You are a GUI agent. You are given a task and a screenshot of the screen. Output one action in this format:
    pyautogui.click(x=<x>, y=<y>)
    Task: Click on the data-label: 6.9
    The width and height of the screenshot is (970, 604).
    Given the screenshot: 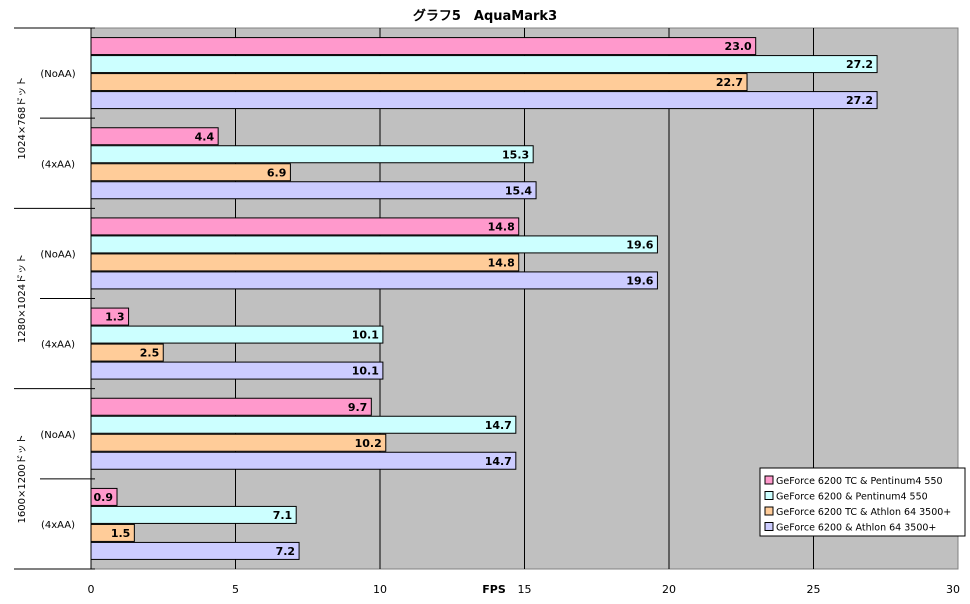 What is the action you would take?
    pyautogui.click(x=277, y=172)
    